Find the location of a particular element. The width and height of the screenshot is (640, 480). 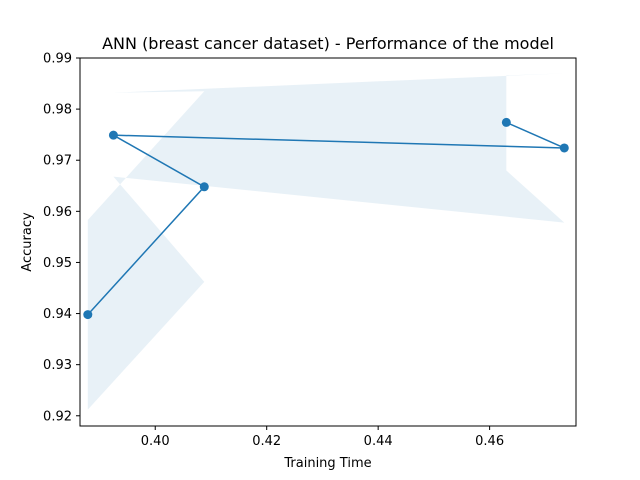

x-tick-label: 0.42 is located at coordinates (266, 441).